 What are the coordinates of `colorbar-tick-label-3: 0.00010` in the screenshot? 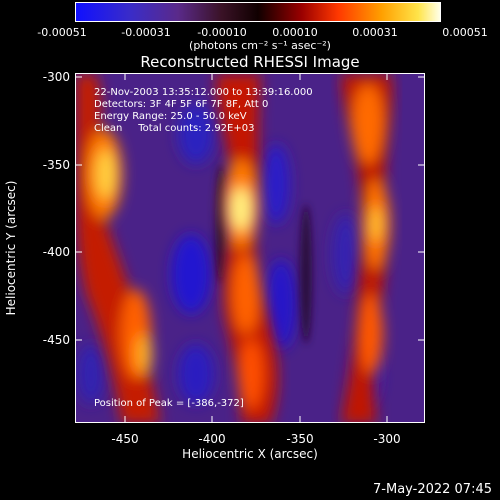 It's located at (295, 32).